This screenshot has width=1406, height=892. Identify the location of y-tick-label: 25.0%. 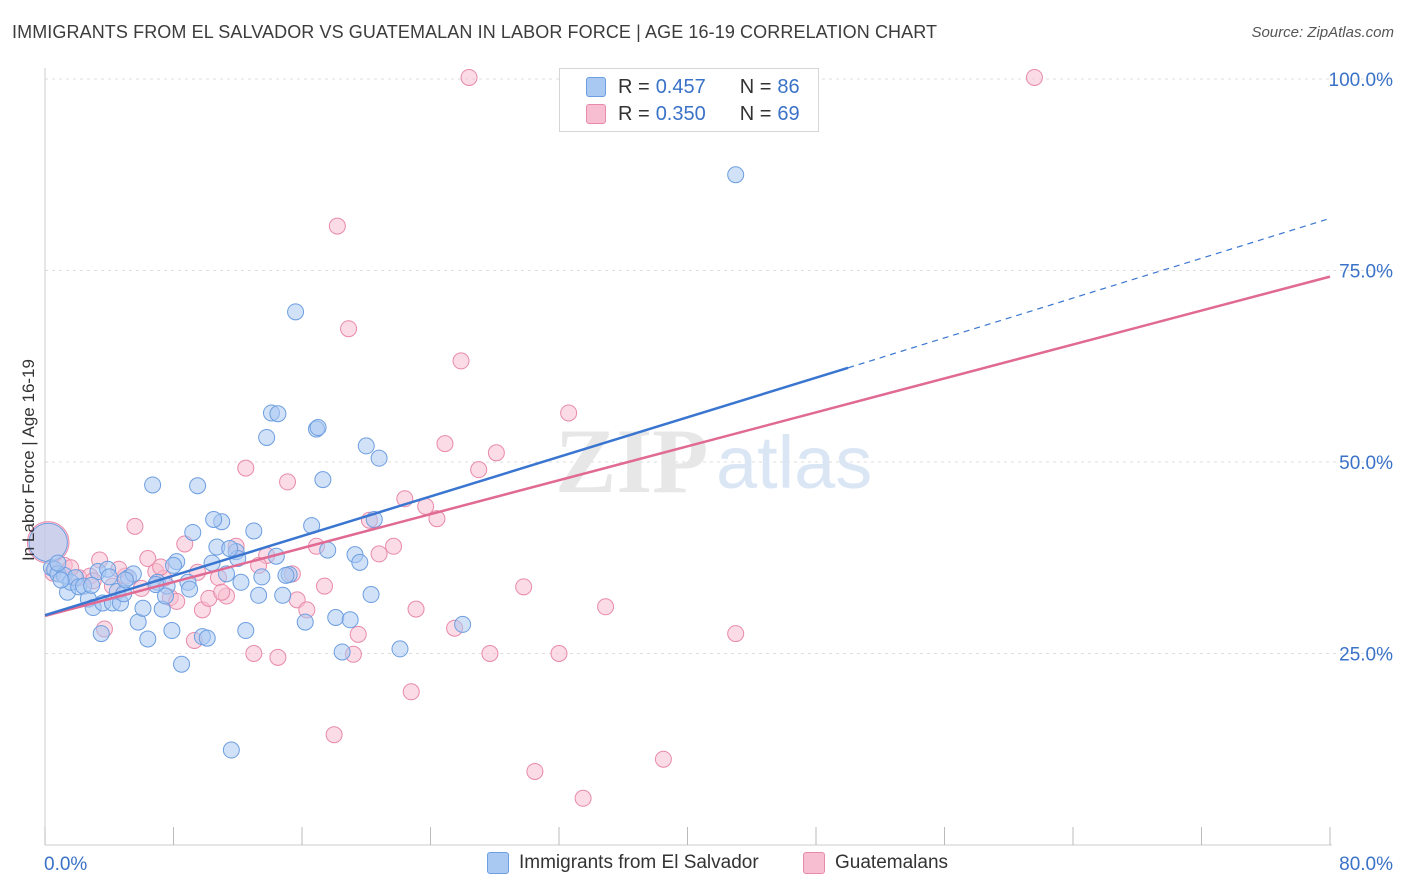
(1366, 655).